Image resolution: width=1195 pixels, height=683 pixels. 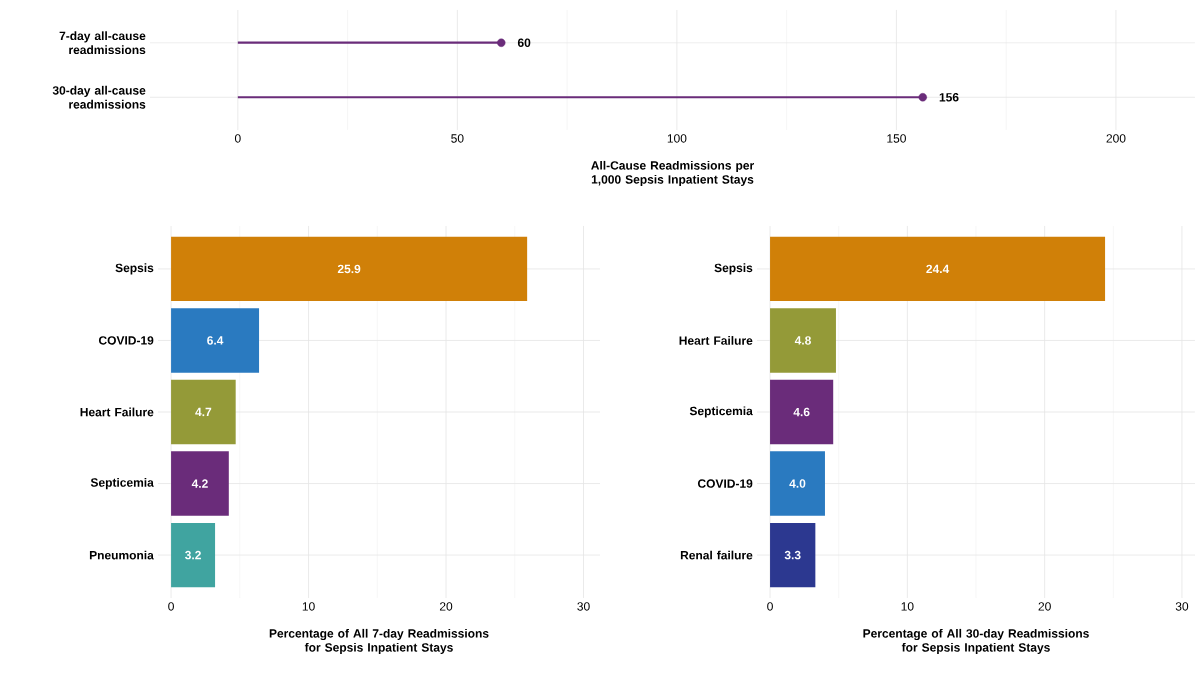 What do you see at coordinates (949, 97) in the screenshot?
I see `data-label: 156` at bounding box center [949, 97].